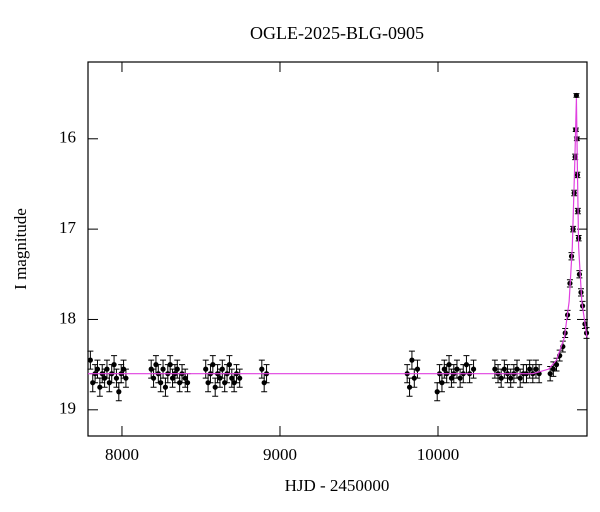  I want to click on x-tick-label: 10000, so click(438, 454).